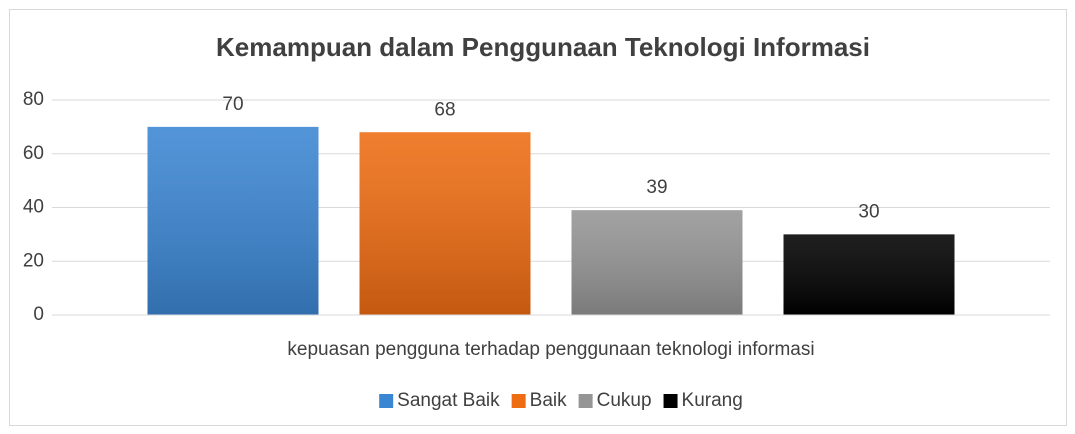 The height and width of the screenshot is (434, 1075). Describe the element at coordinates (868, 211) in the screenshot. I see `data-label: 30` at that location.